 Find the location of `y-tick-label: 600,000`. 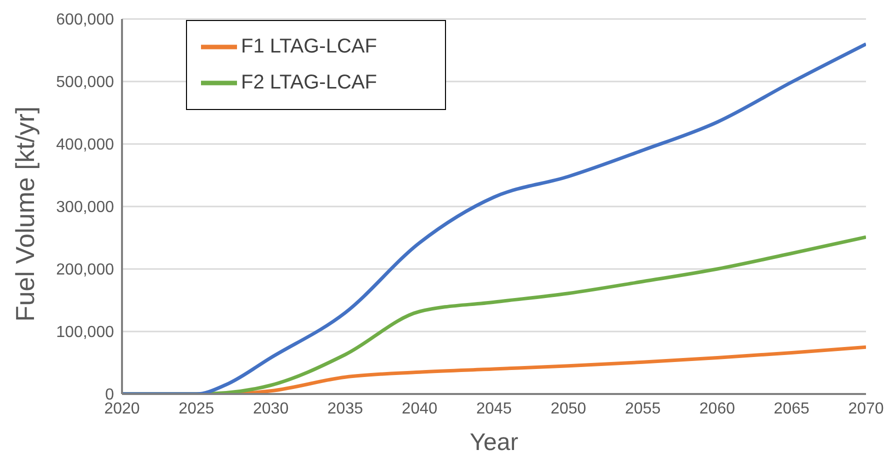

y-tick-label: 600,000 is located at coordinates (85, 20).